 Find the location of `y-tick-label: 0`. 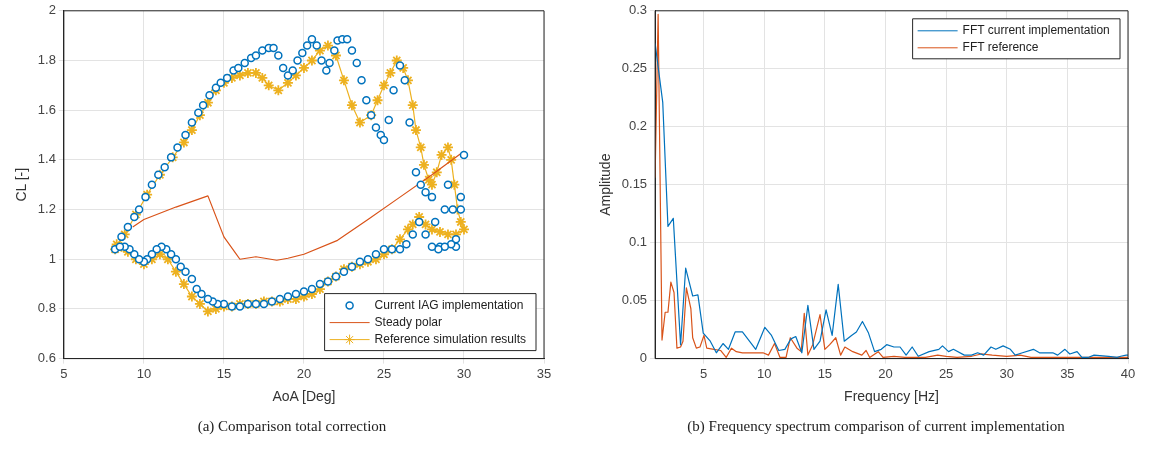

y-tick-label: 0 is located at coordinates (643, 358).